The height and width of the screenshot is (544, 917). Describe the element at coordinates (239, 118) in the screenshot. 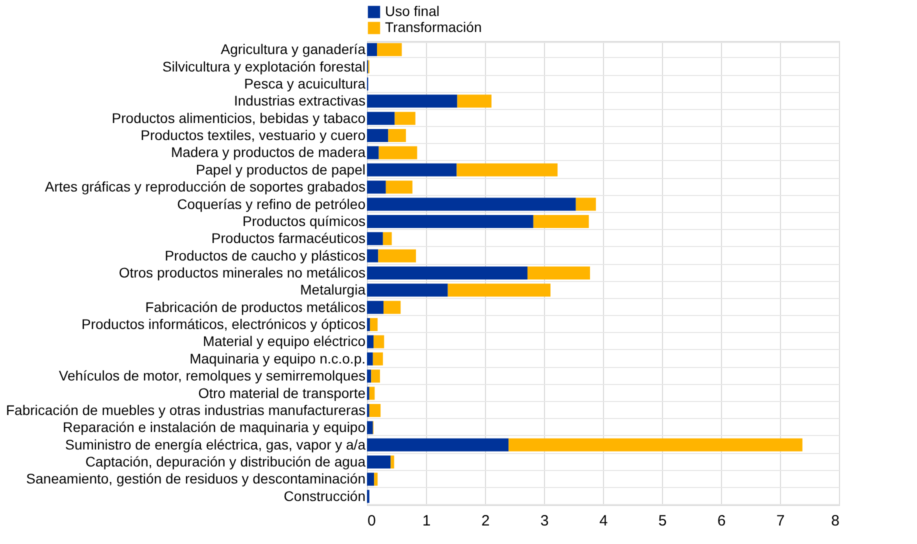

I see `y-tick-label: Productos alimenticios, bebidas y tabaco` at that location.